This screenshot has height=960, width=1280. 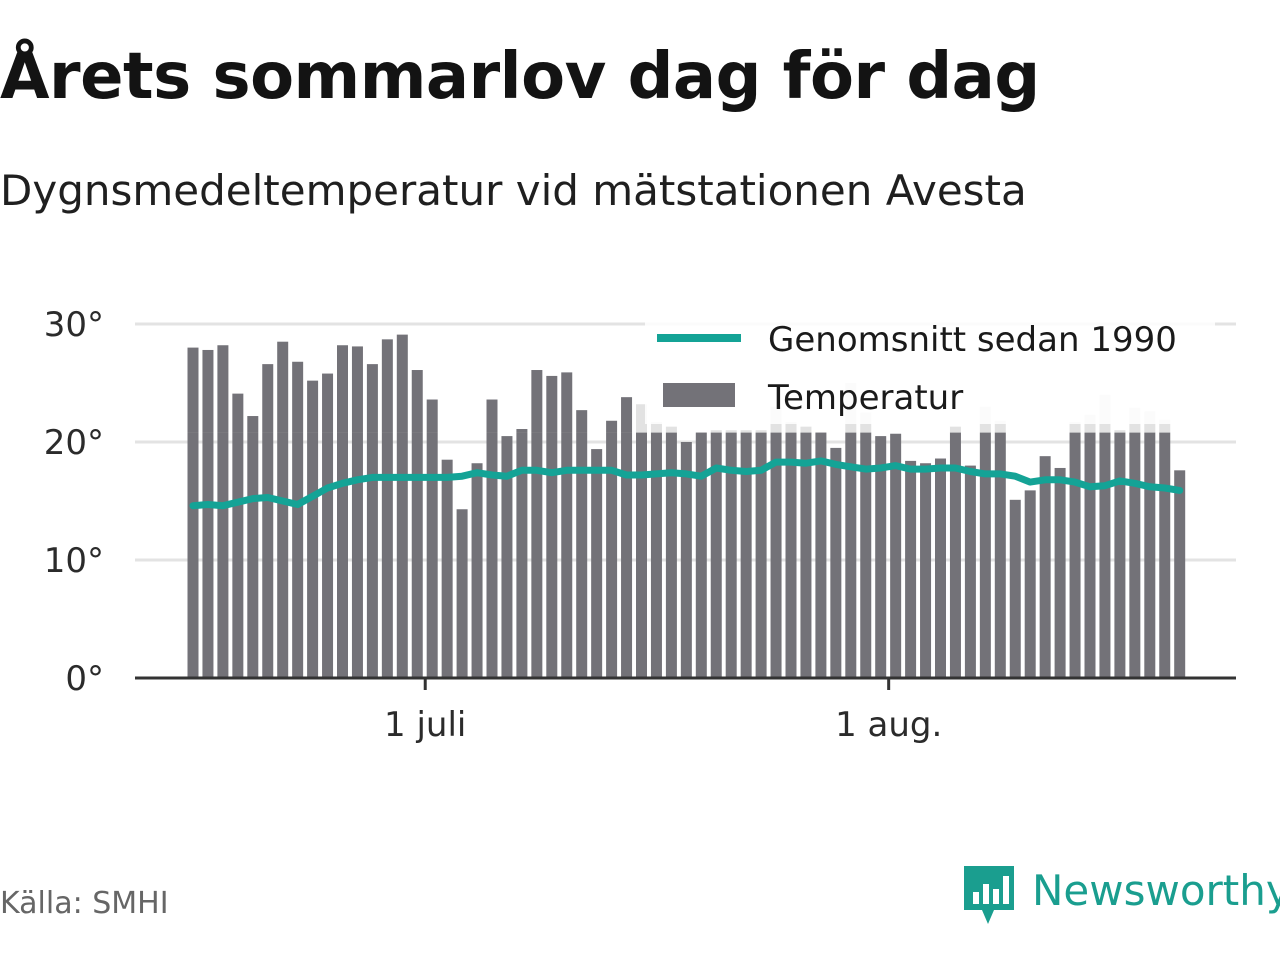 What do you see at coordinates (699, 395) in the screenshot?
I see `legend-bar-swatch` at bounding box center [699, 395].